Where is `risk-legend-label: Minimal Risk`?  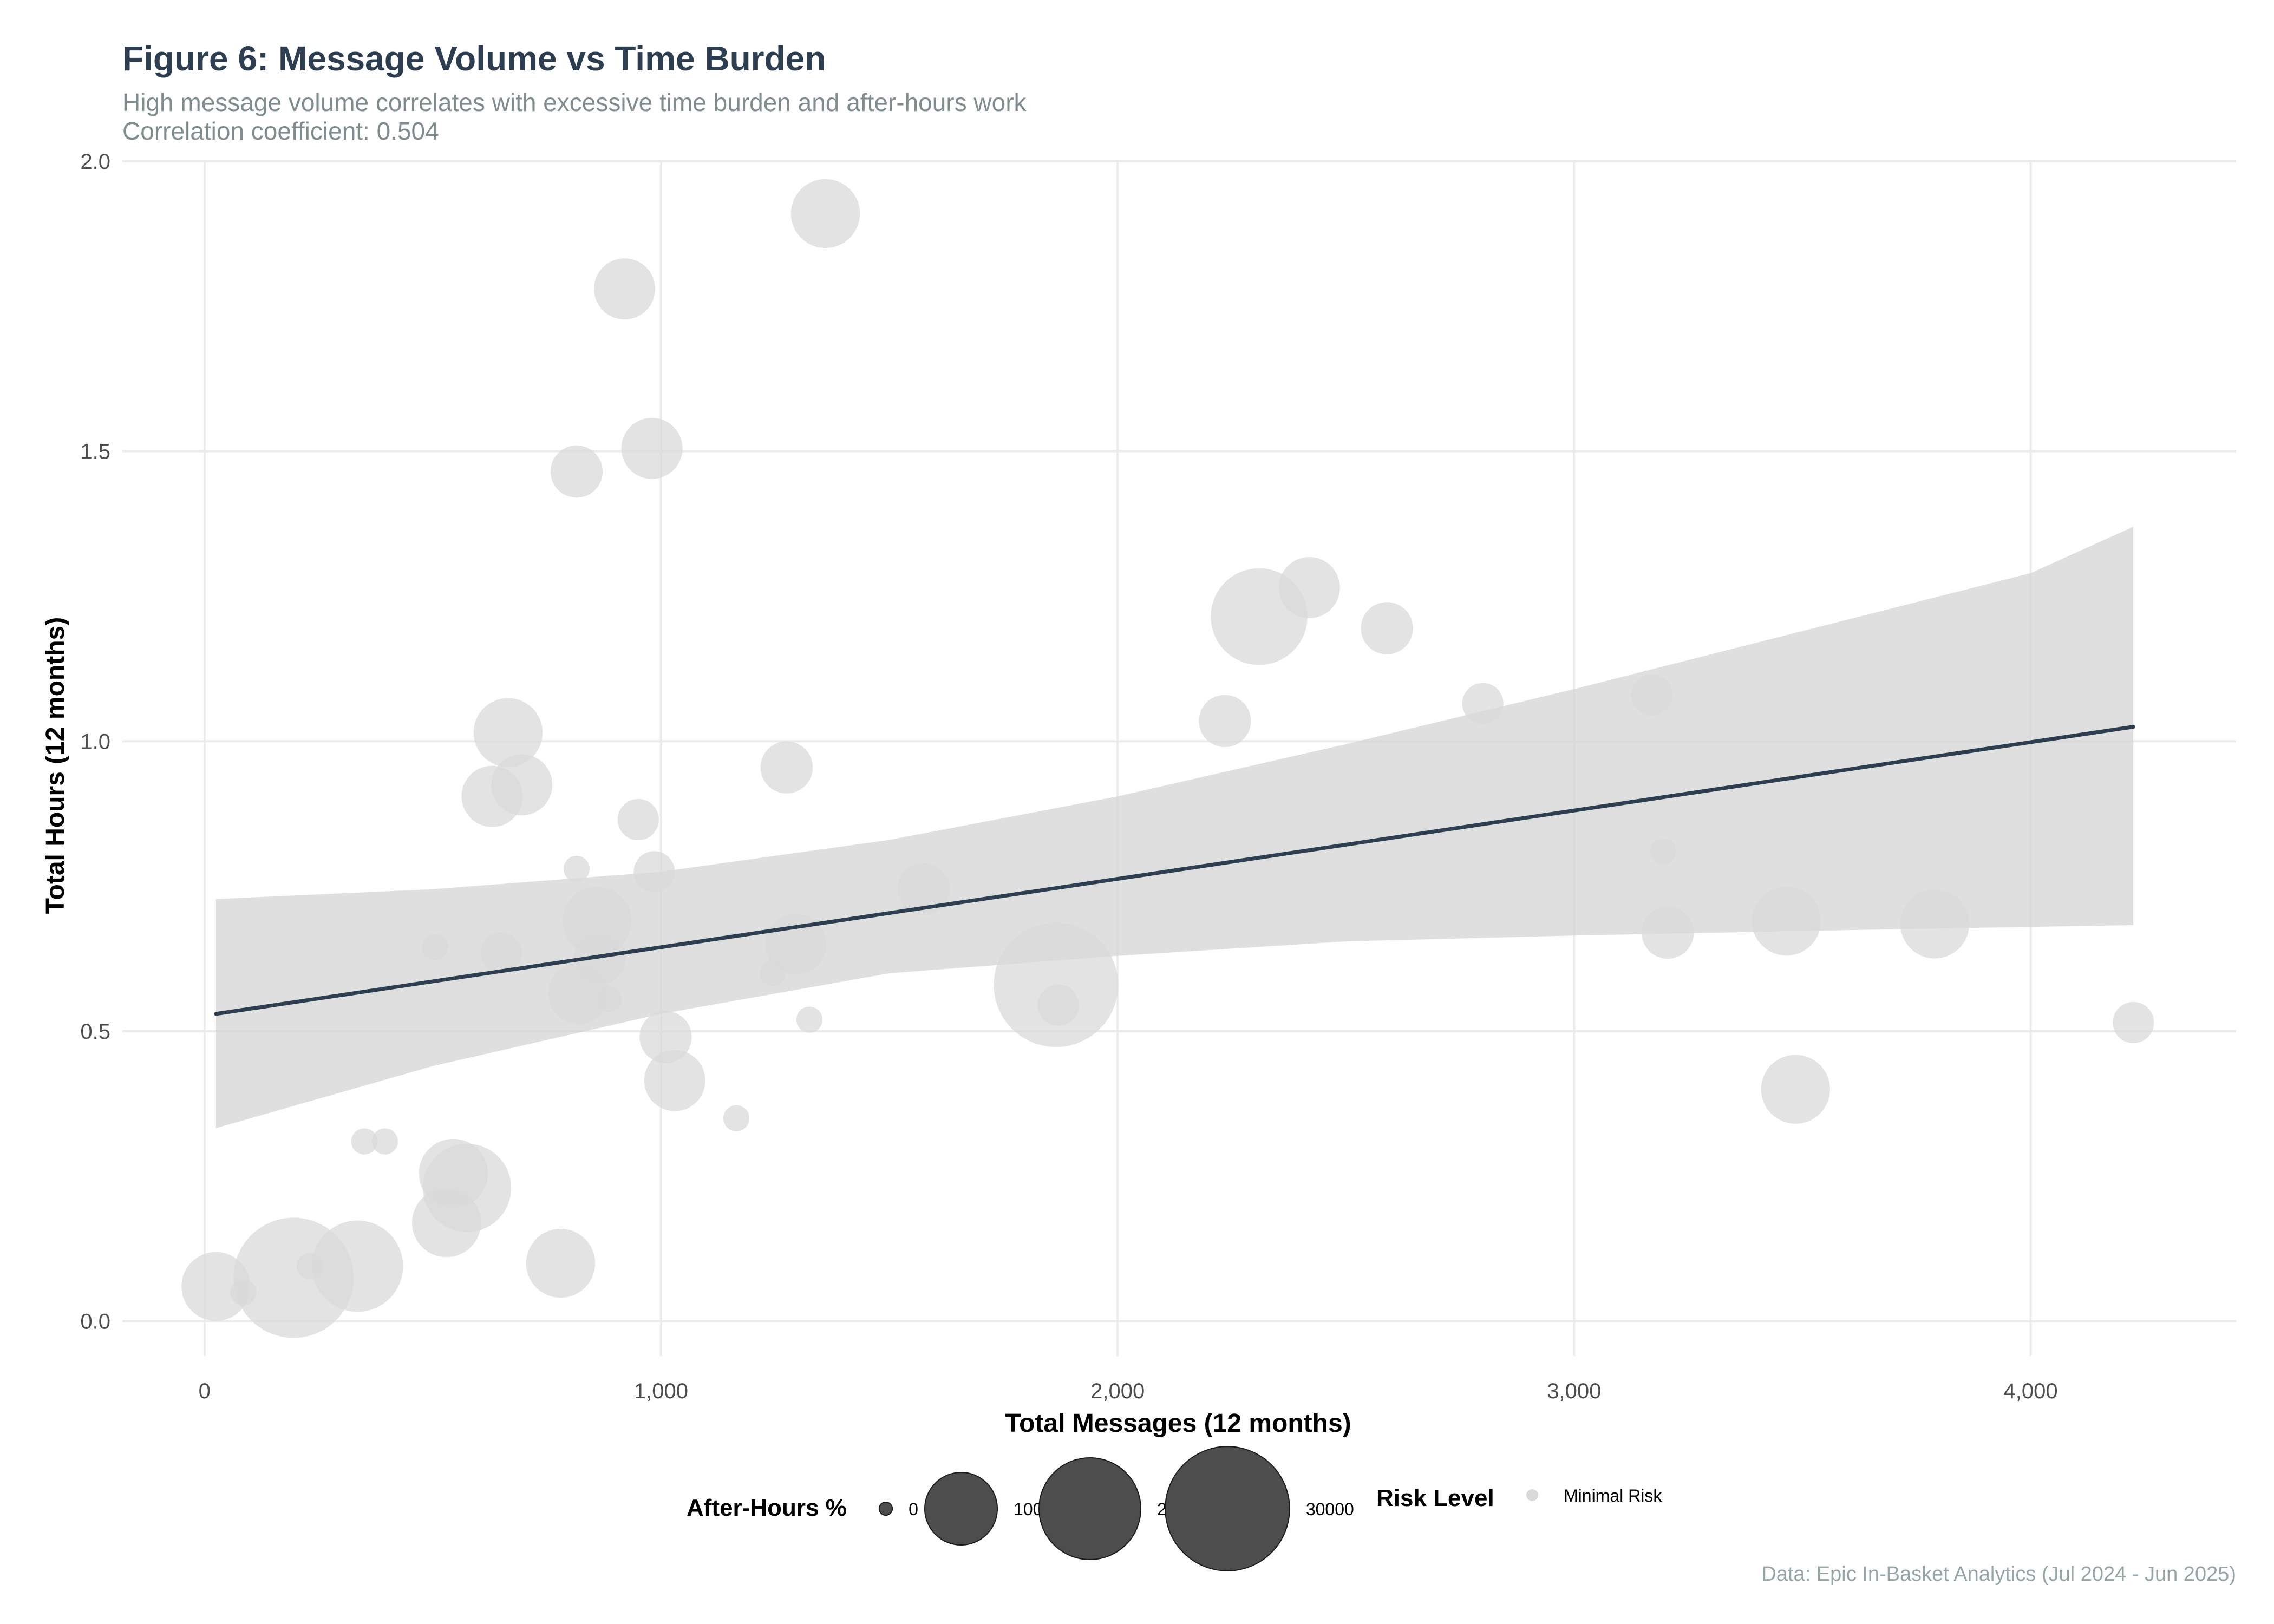 risk-legend-label: Minimal Risk is located at coordinates (1613, 1495).